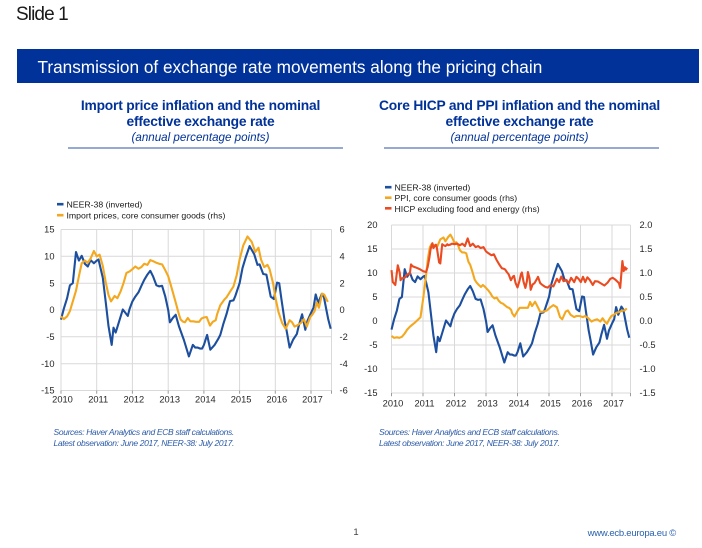  I want to click on svg-text: 1.5, so click(646, 249).